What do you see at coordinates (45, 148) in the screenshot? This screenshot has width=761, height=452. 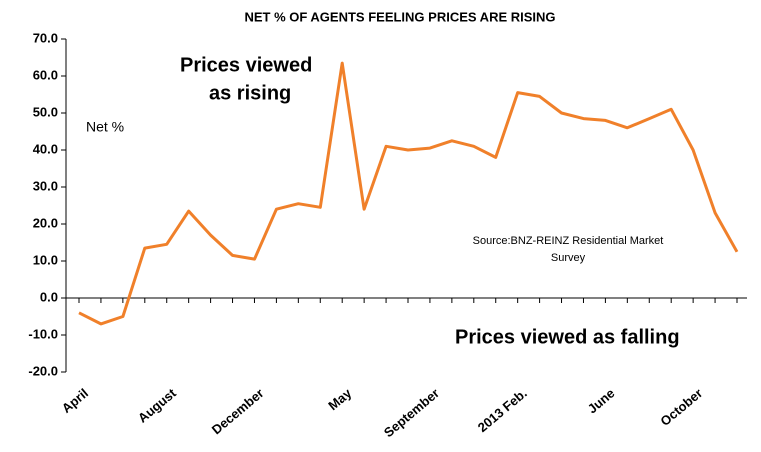 I see `y-tick-label: 40.0` at bounding box center [45, 148].